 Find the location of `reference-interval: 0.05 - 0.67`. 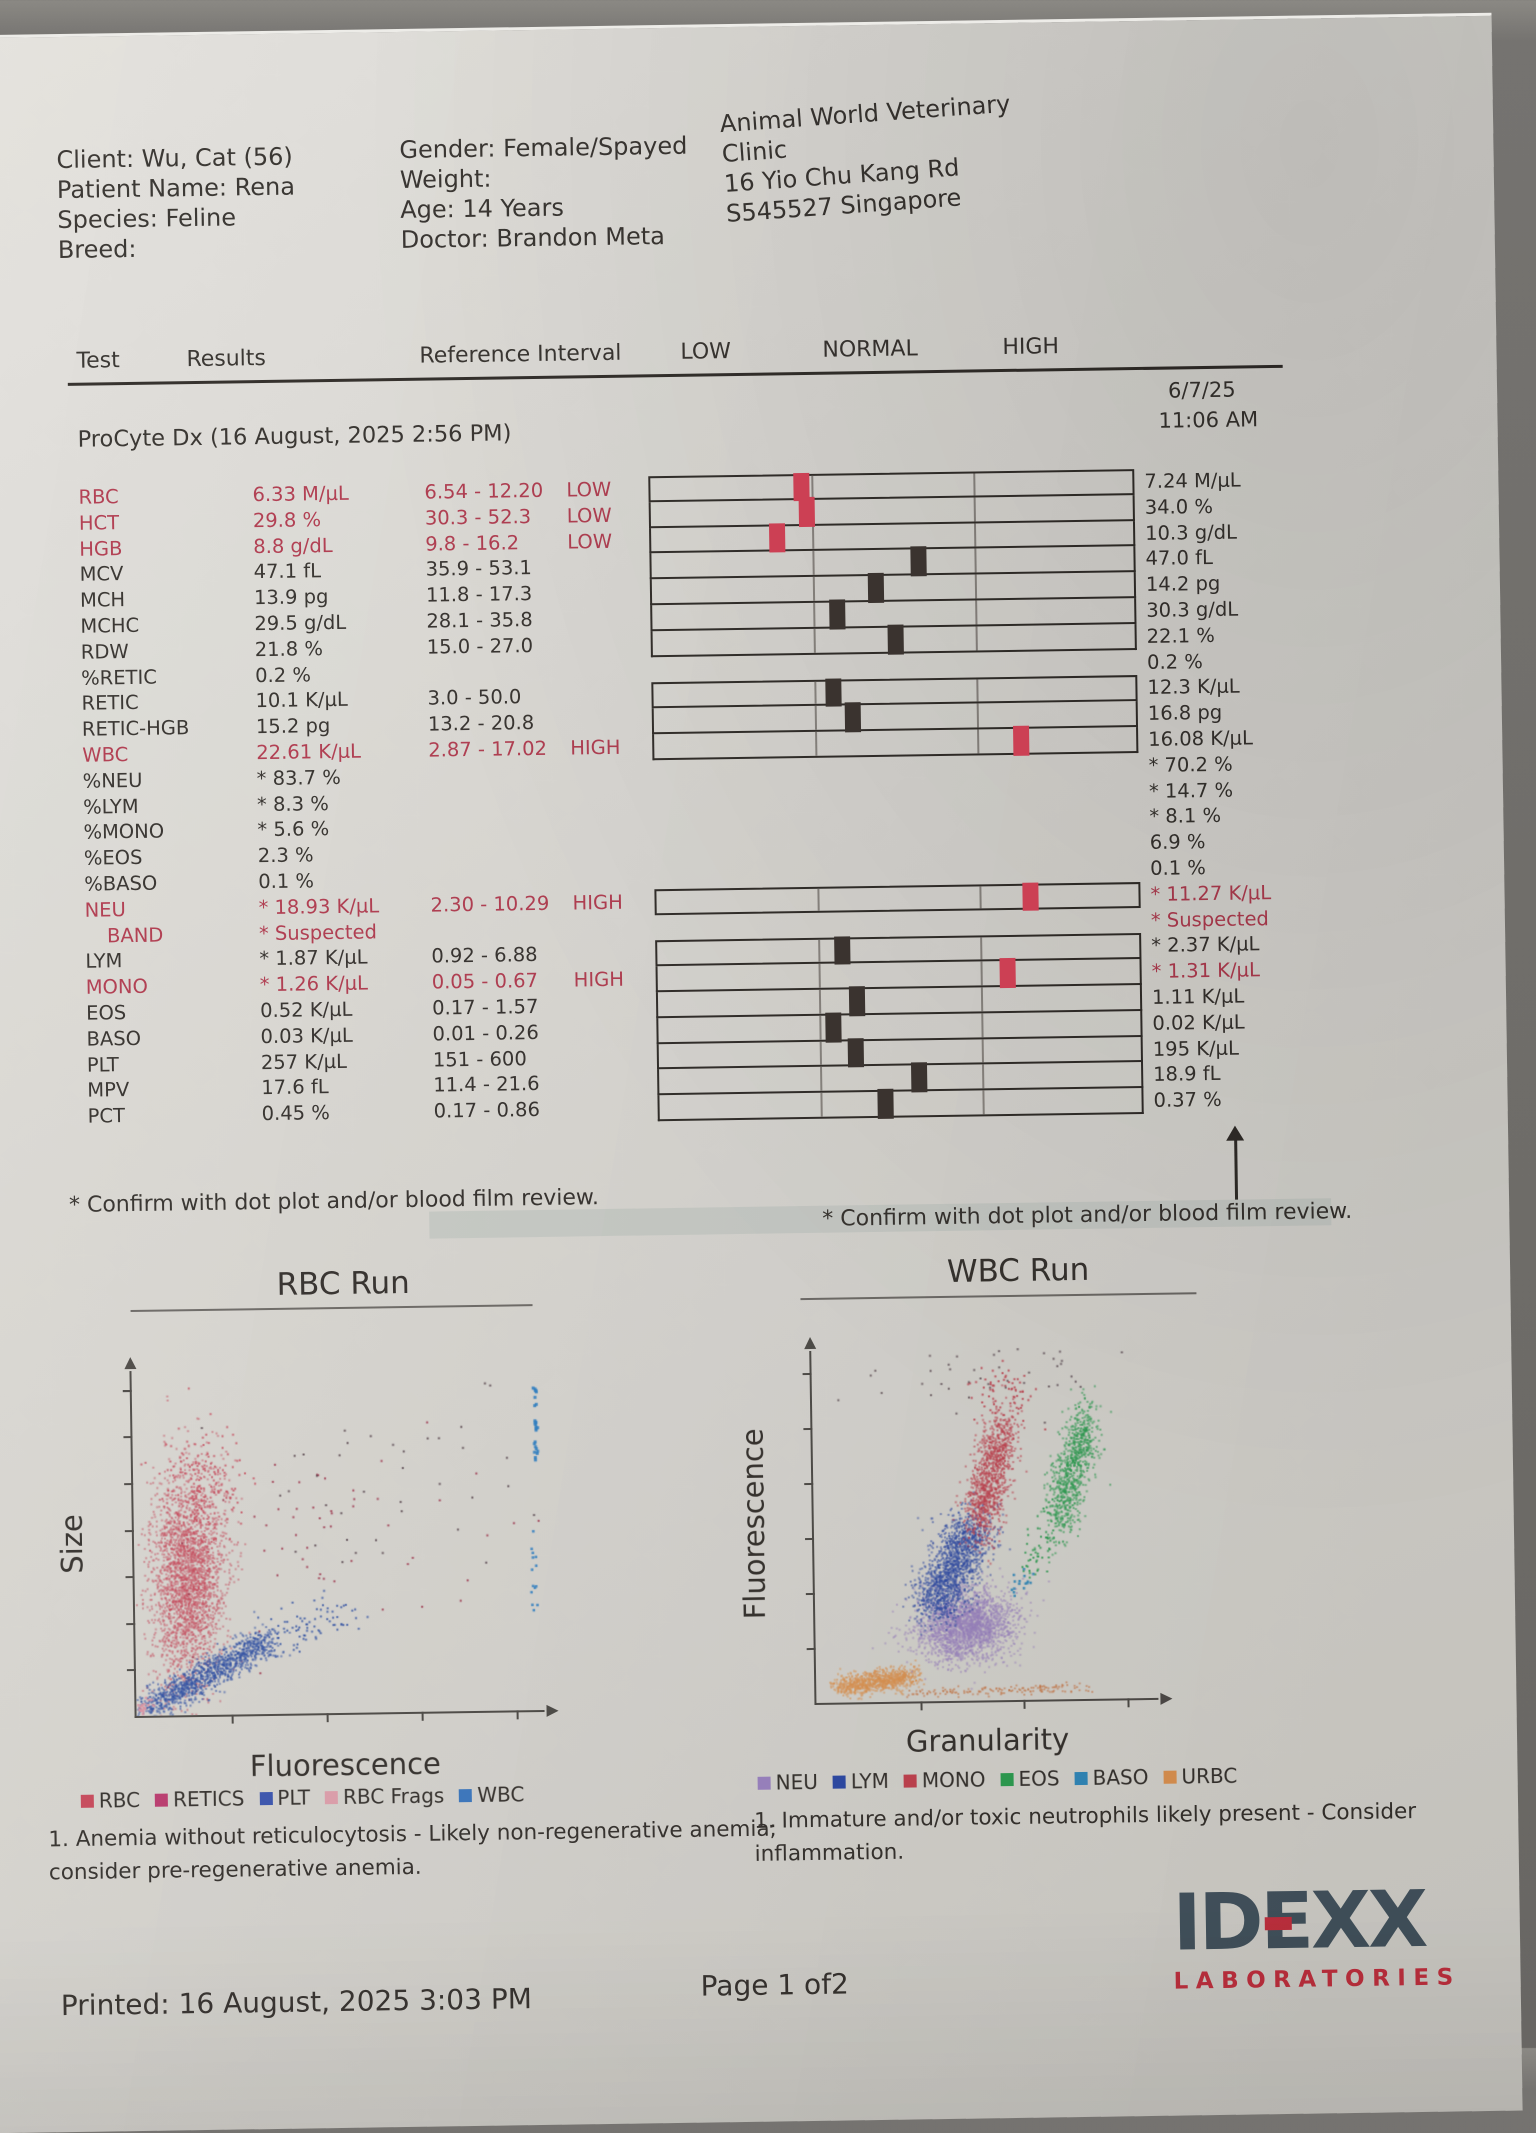

reference-interval: 0.05 - 0.67 is located at coordinates (485, 981).